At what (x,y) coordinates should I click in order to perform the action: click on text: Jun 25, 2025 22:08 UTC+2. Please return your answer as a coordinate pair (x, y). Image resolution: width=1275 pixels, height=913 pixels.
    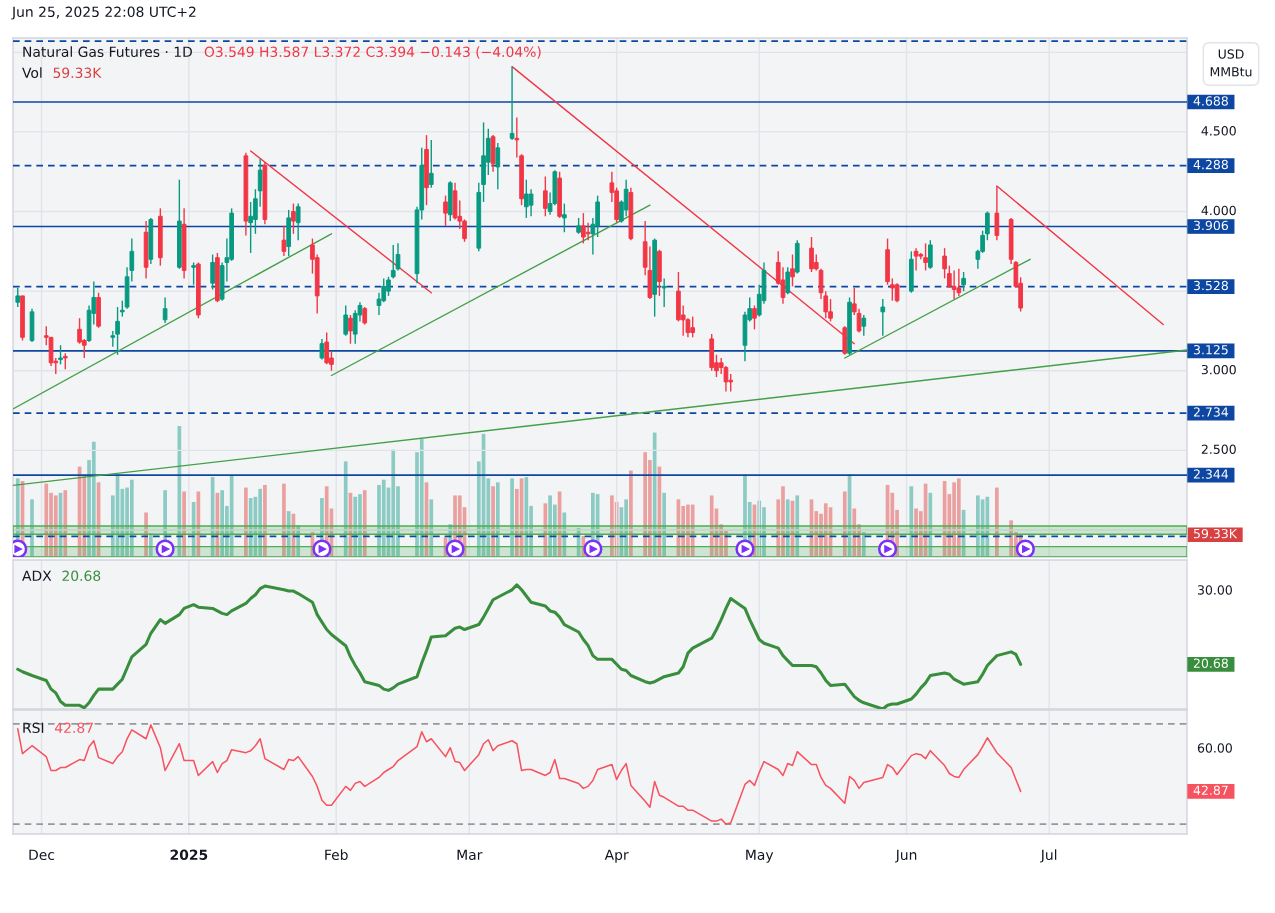
    Looking at the image, I should click on (103, 13).